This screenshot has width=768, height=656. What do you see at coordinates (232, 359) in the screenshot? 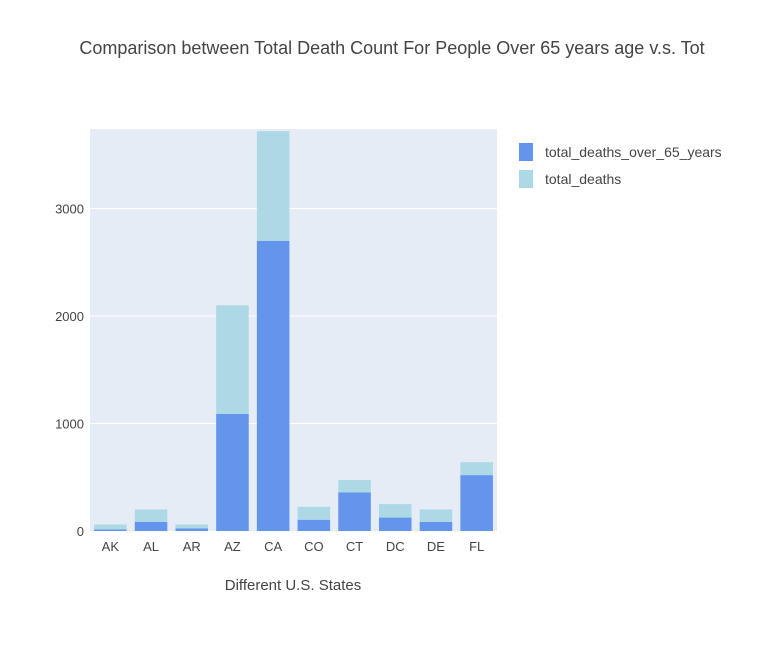
I see `bar-total_deaths-AZ` at bounding box center [232, 359].